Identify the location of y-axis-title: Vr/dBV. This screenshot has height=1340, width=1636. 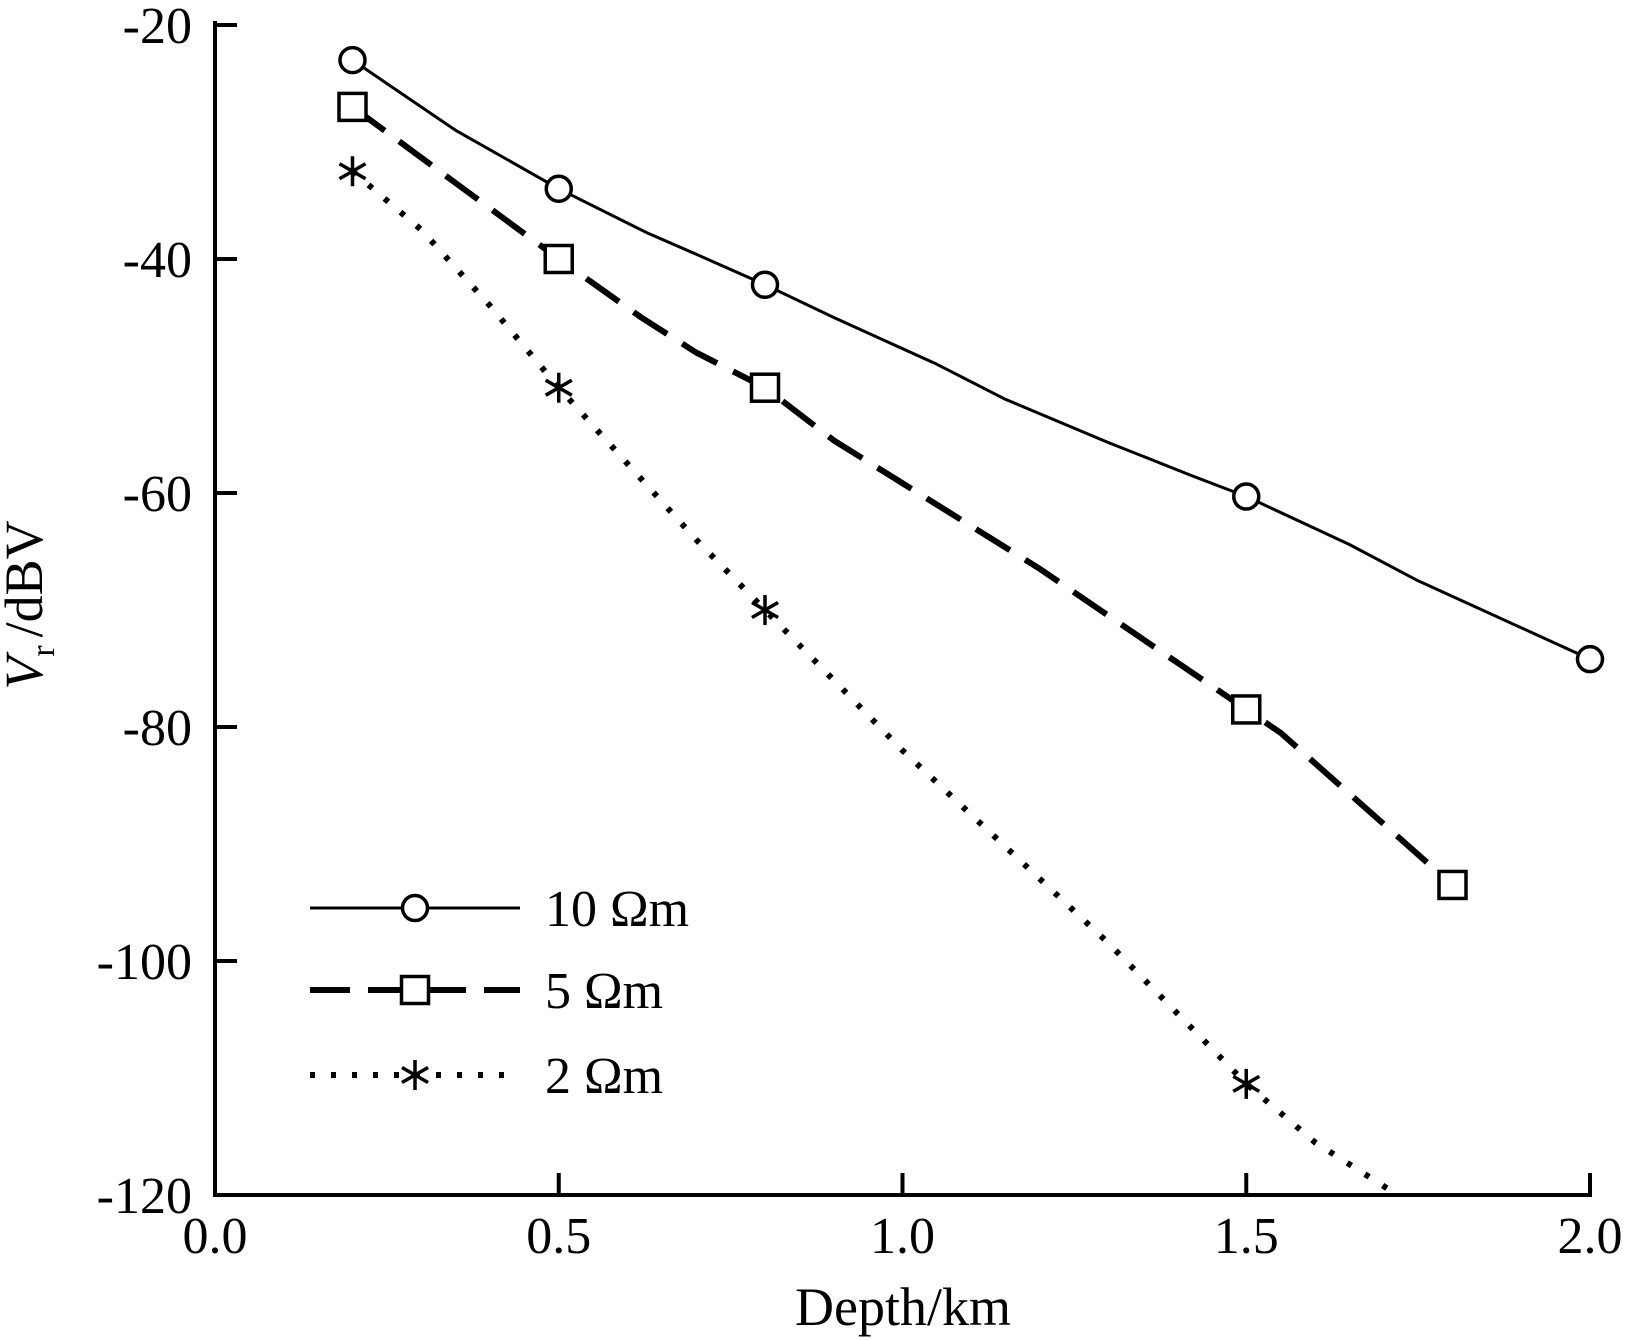
(31, 604).